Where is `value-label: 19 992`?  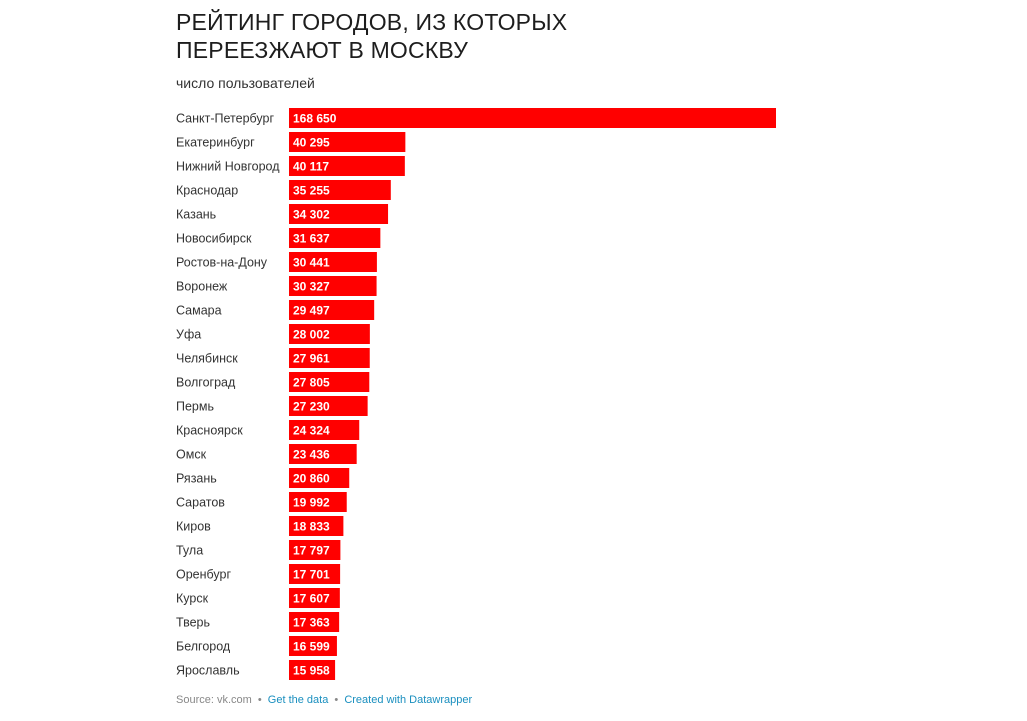
value-label: 19 992 is located at coordinates (311, 503).